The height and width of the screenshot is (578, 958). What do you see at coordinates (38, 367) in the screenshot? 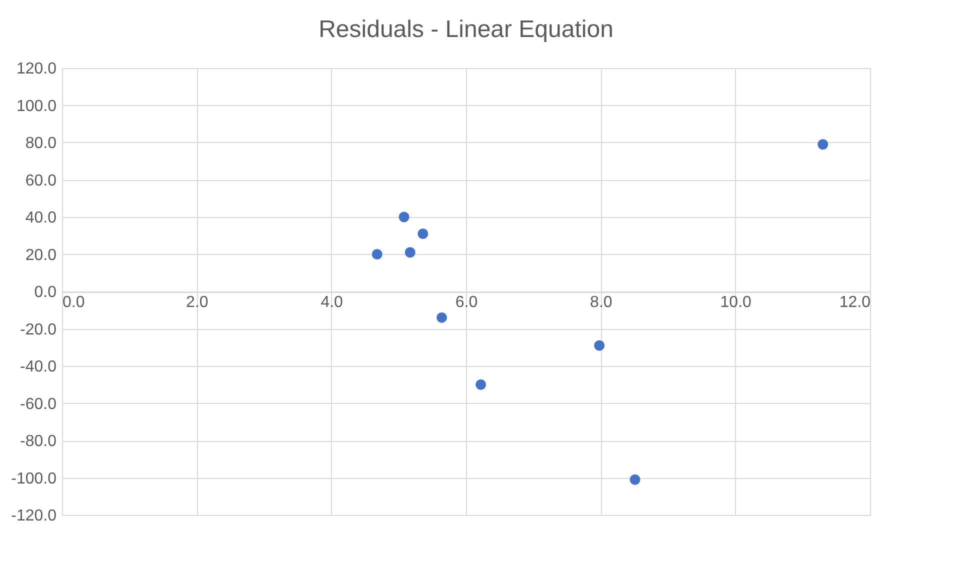
I see `y-tick-label: -40.0` at bounding box center [38, 367].